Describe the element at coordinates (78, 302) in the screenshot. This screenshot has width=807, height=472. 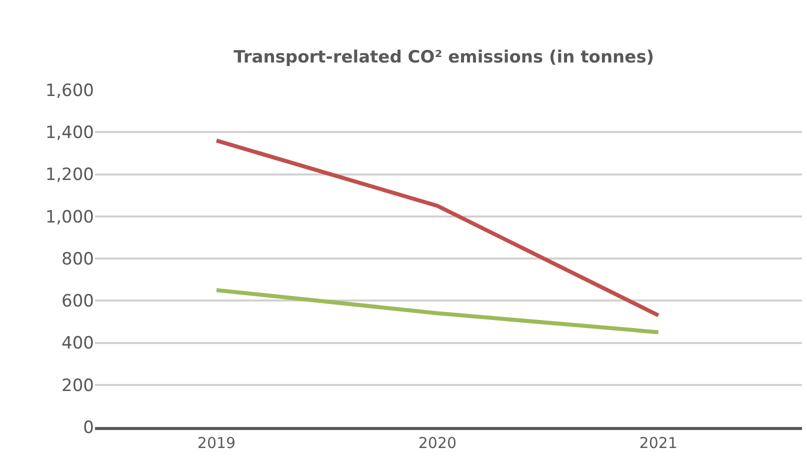
I see `y-tick-label: 600` at that location.